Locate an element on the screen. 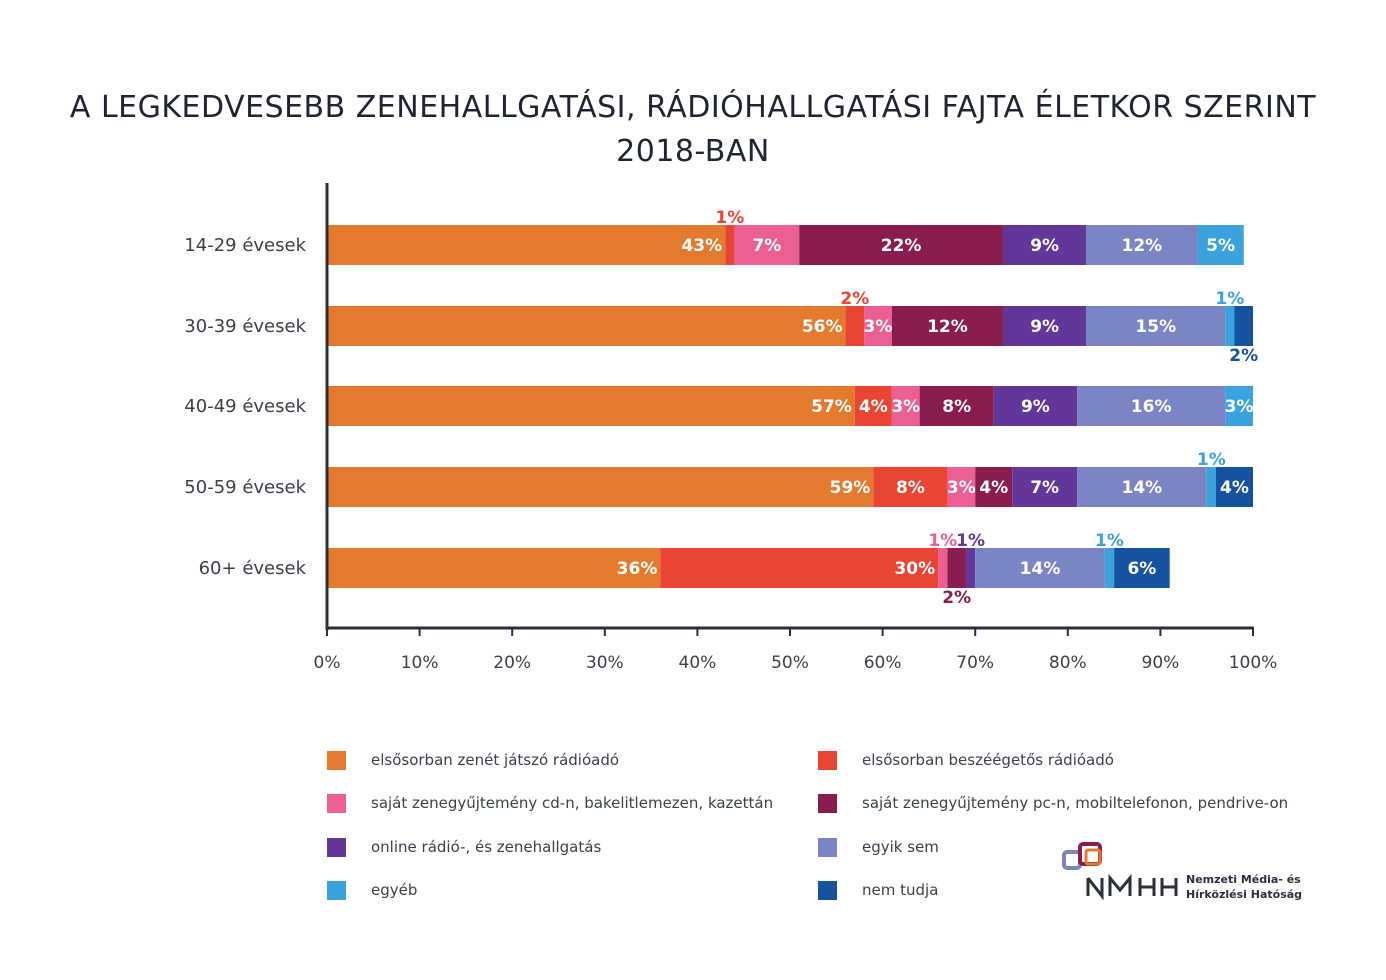 Image resolution: width=1386 pixels, height=980 pixels. data-label: 36% is located at coordinates (637, 569).